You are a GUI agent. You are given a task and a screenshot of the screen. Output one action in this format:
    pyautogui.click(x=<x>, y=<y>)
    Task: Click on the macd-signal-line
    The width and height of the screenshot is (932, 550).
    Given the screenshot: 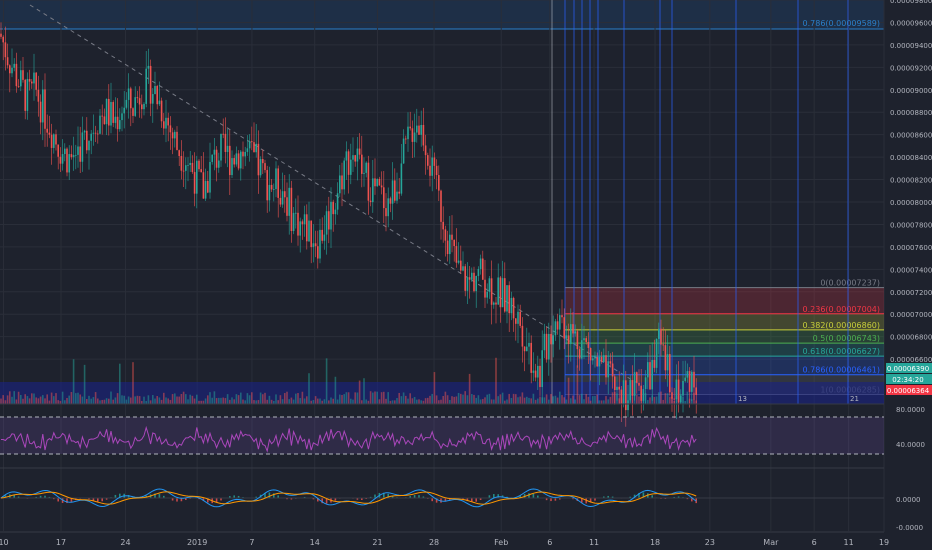 What is the action you would take?
    pyautogui.click(x=348, y=498)
    